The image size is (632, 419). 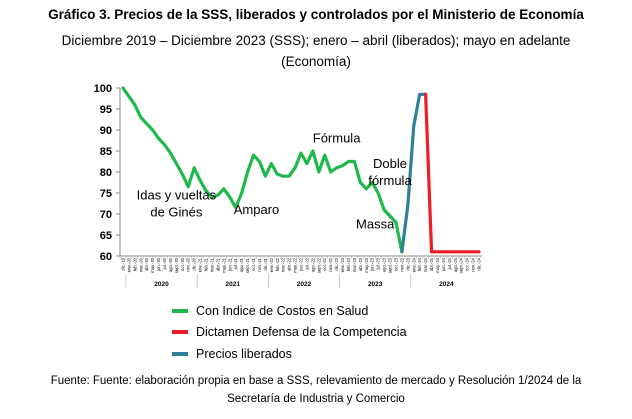 I want to click on x-tick-label: mar.-24, so click(x=425, y=264).